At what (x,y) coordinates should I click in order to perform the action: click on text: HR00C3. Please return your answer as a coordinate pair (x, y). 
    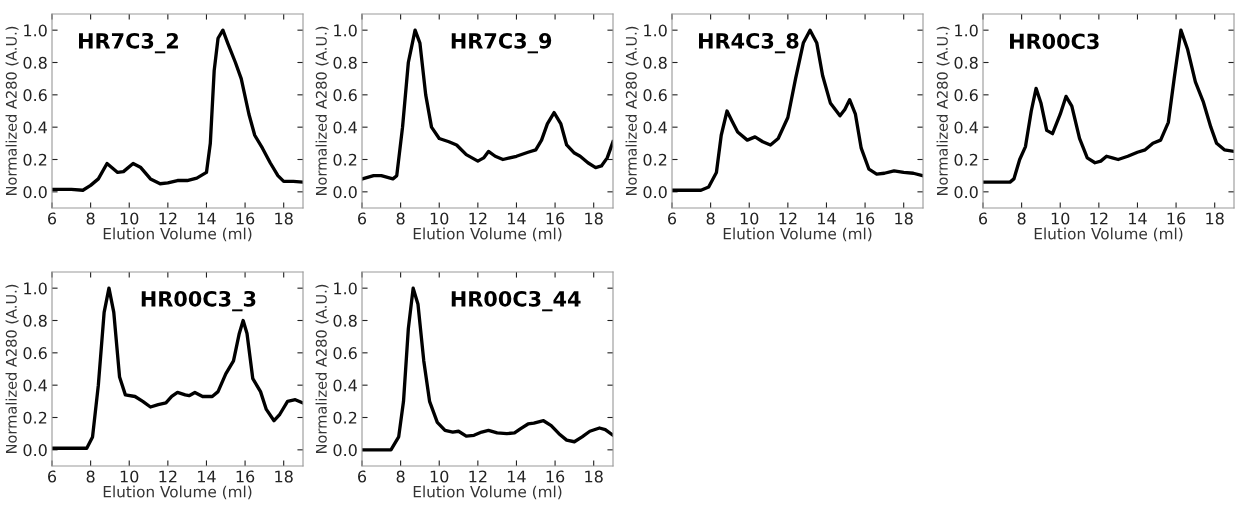
    Looking at the image, I should click on (1054, 41).